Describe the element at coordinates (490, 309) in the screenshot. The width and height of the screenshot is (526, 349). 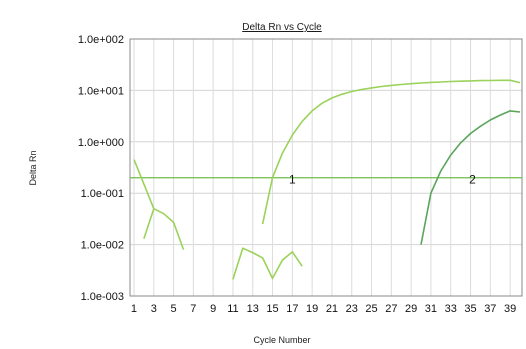
I see `x-tick-label: 37` at that location.